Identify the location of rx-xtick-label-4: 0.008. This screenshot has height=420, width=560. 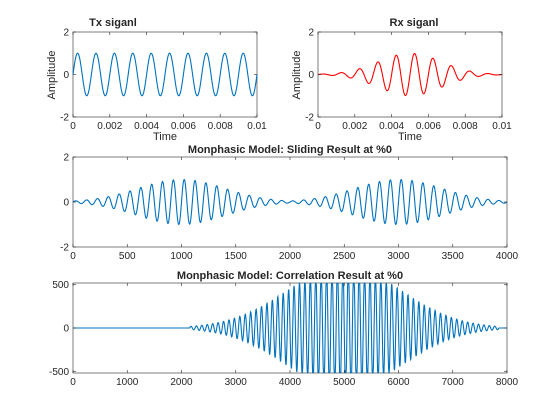
(465, 126).